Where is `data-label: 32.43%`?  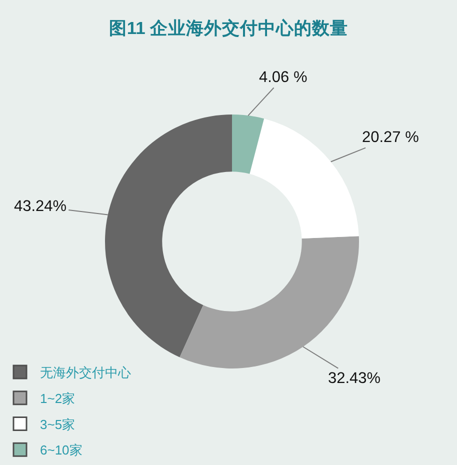
data-label: 32.43% is located at coordinates (354, 378).